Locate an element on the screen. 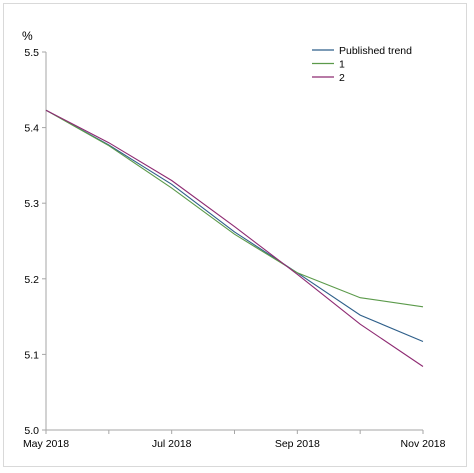  legend-label-3: 2 is located at coordinates (342, 78).